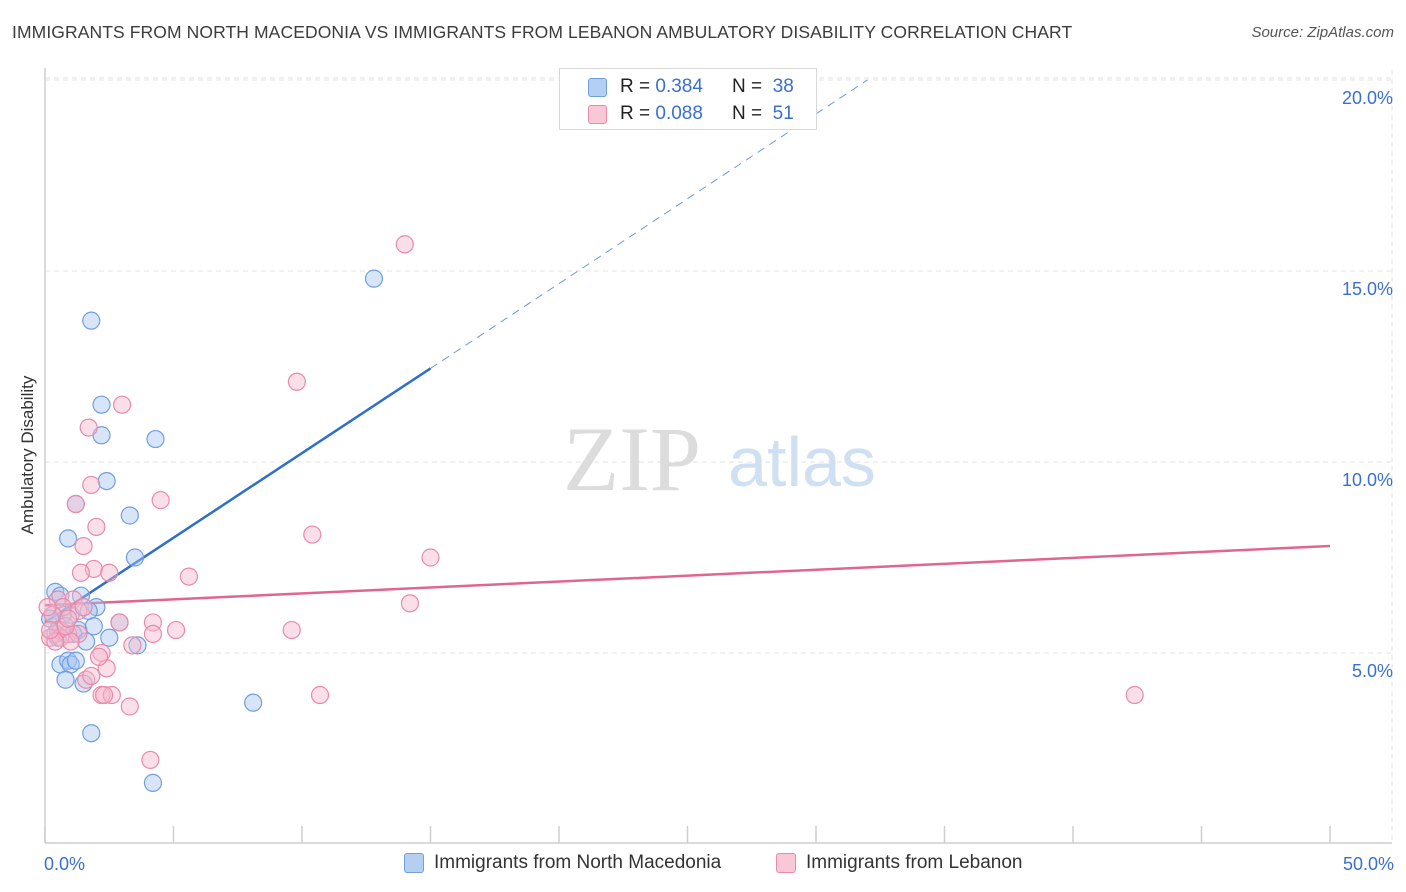  Describe the element at coordinates (1372, 671) in the screenshot. I see `y-tick-label: 5.0%` at that location.